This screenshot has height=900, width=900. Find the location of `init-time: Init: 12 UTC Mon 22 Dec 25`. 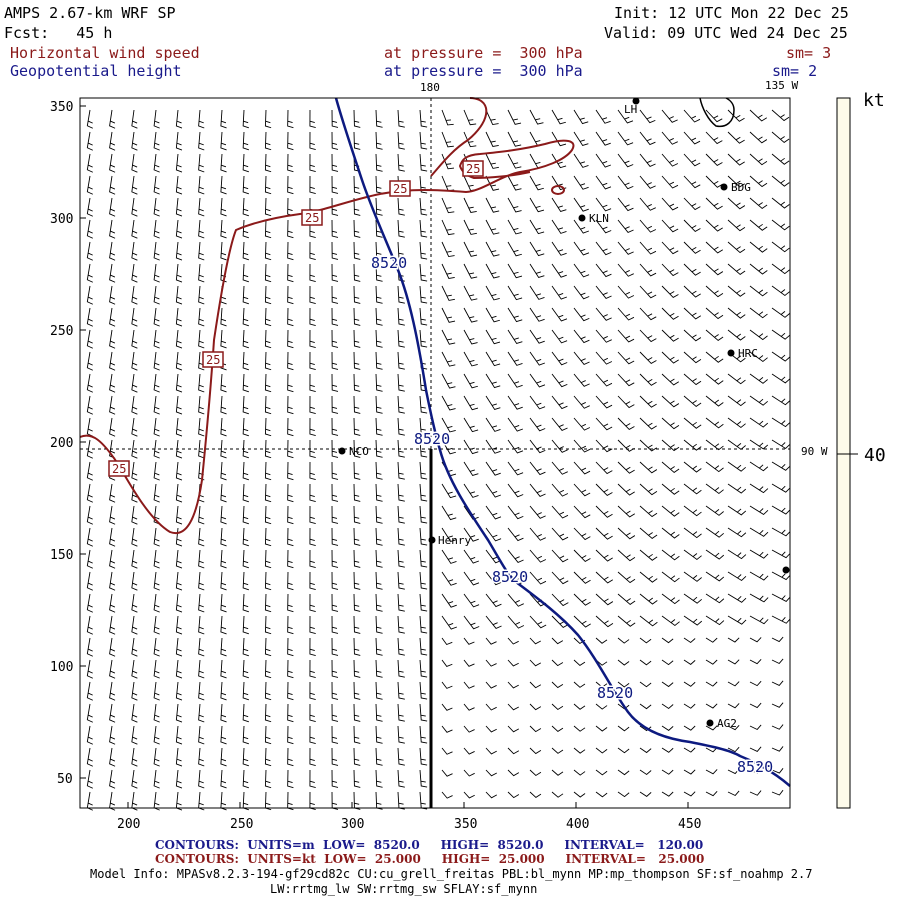

init-time: Init: 12 UTC Mon 22 Dec 25 is located at coordinates (731, 13).